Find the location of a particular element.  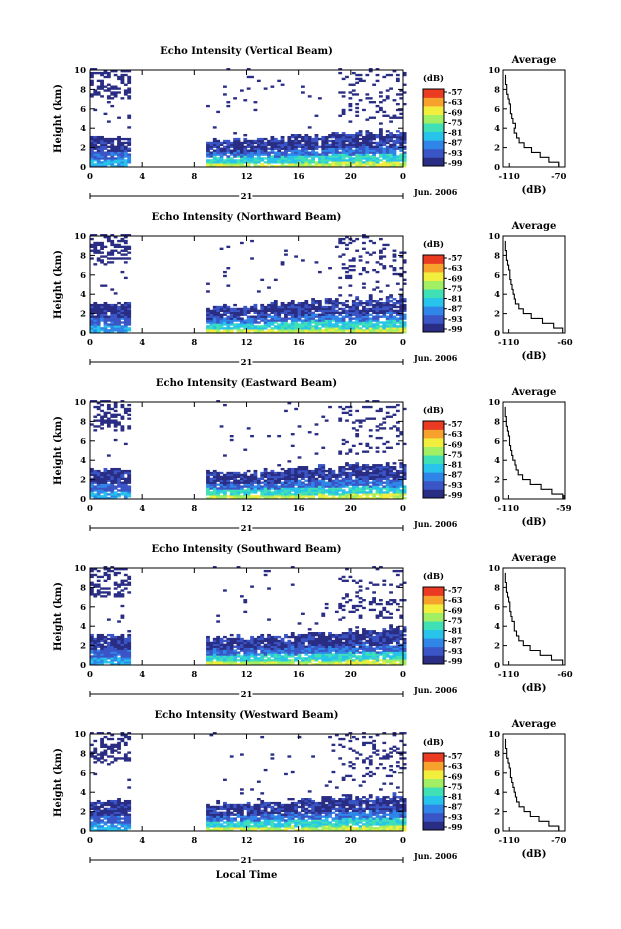

y-tick-label: 4 is located at coordinates (83, 793).